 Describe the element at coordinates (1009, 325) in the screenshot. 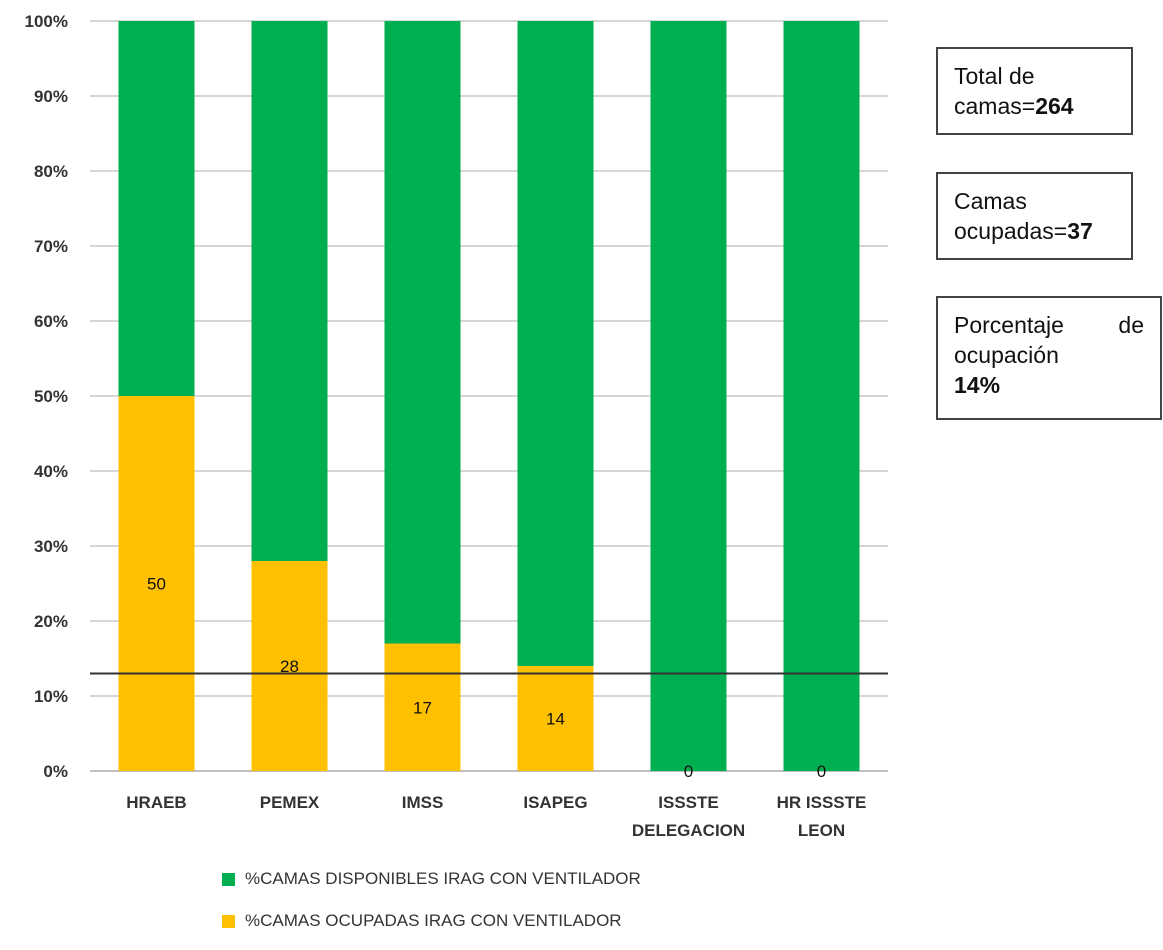

I see `occupancy-word-1: Porcentaje` at that location.